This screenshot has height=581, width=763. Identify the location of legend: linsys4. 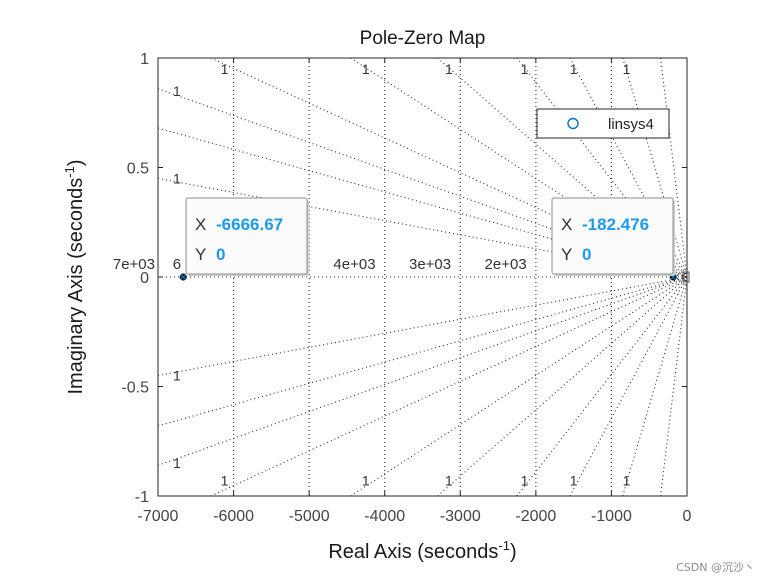
(603, 123).